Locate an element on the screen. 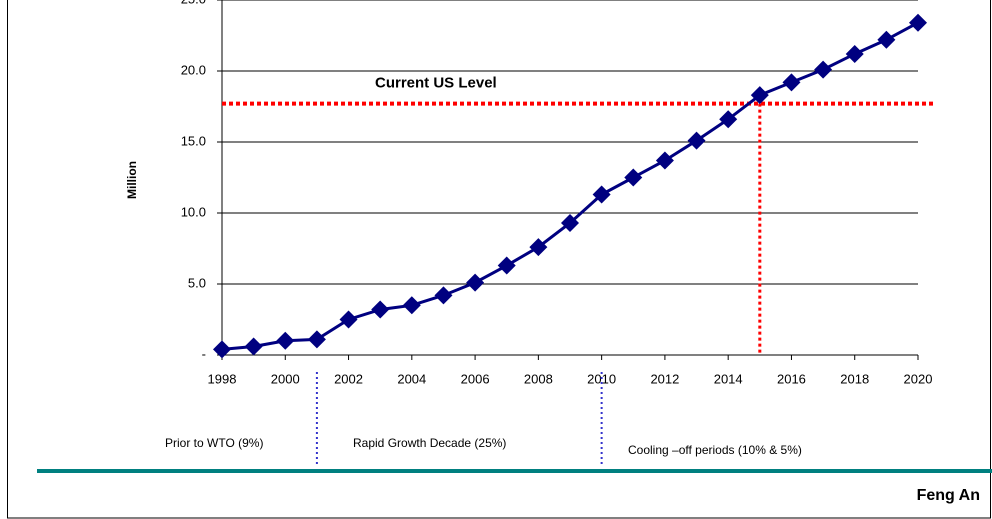 The image size is (992, 519). period-label: Cooling –off periods (10% & 5%) is located at coordinates (715, 450).